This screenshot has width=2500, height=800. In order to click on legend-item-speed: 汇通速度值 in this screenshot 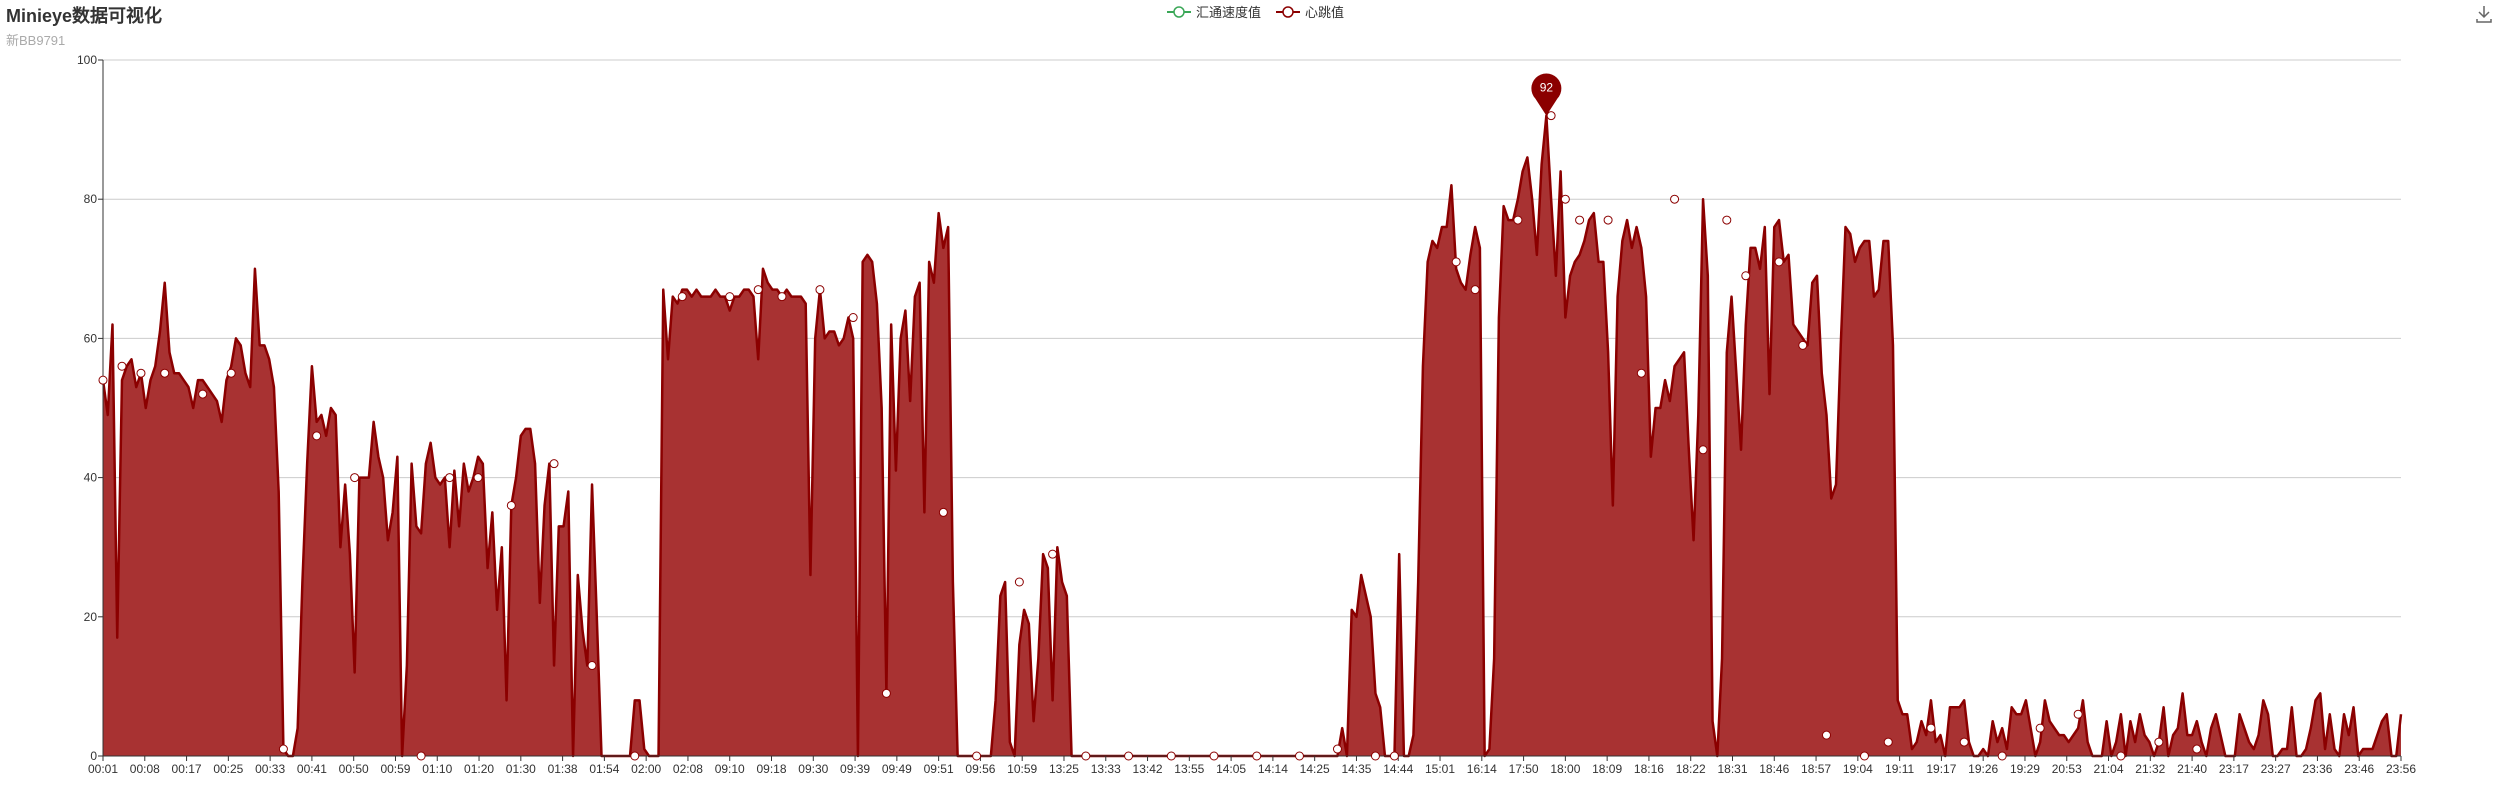, I will do `click(1213, 11)`.